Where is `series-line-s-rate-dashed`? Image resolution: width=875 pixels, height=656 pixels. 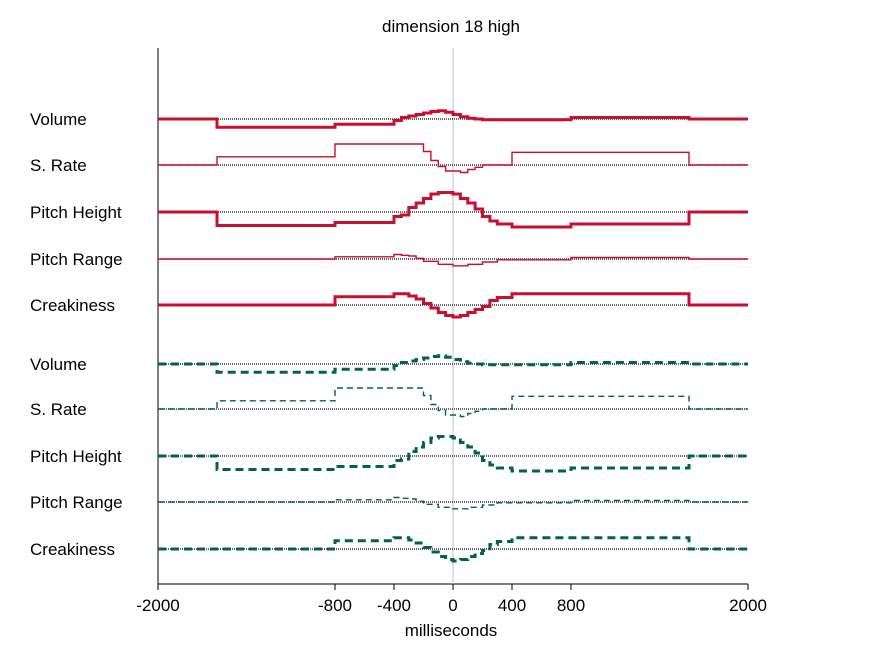 series-line-s-rate-dashed is located at coordinates (453, 402).